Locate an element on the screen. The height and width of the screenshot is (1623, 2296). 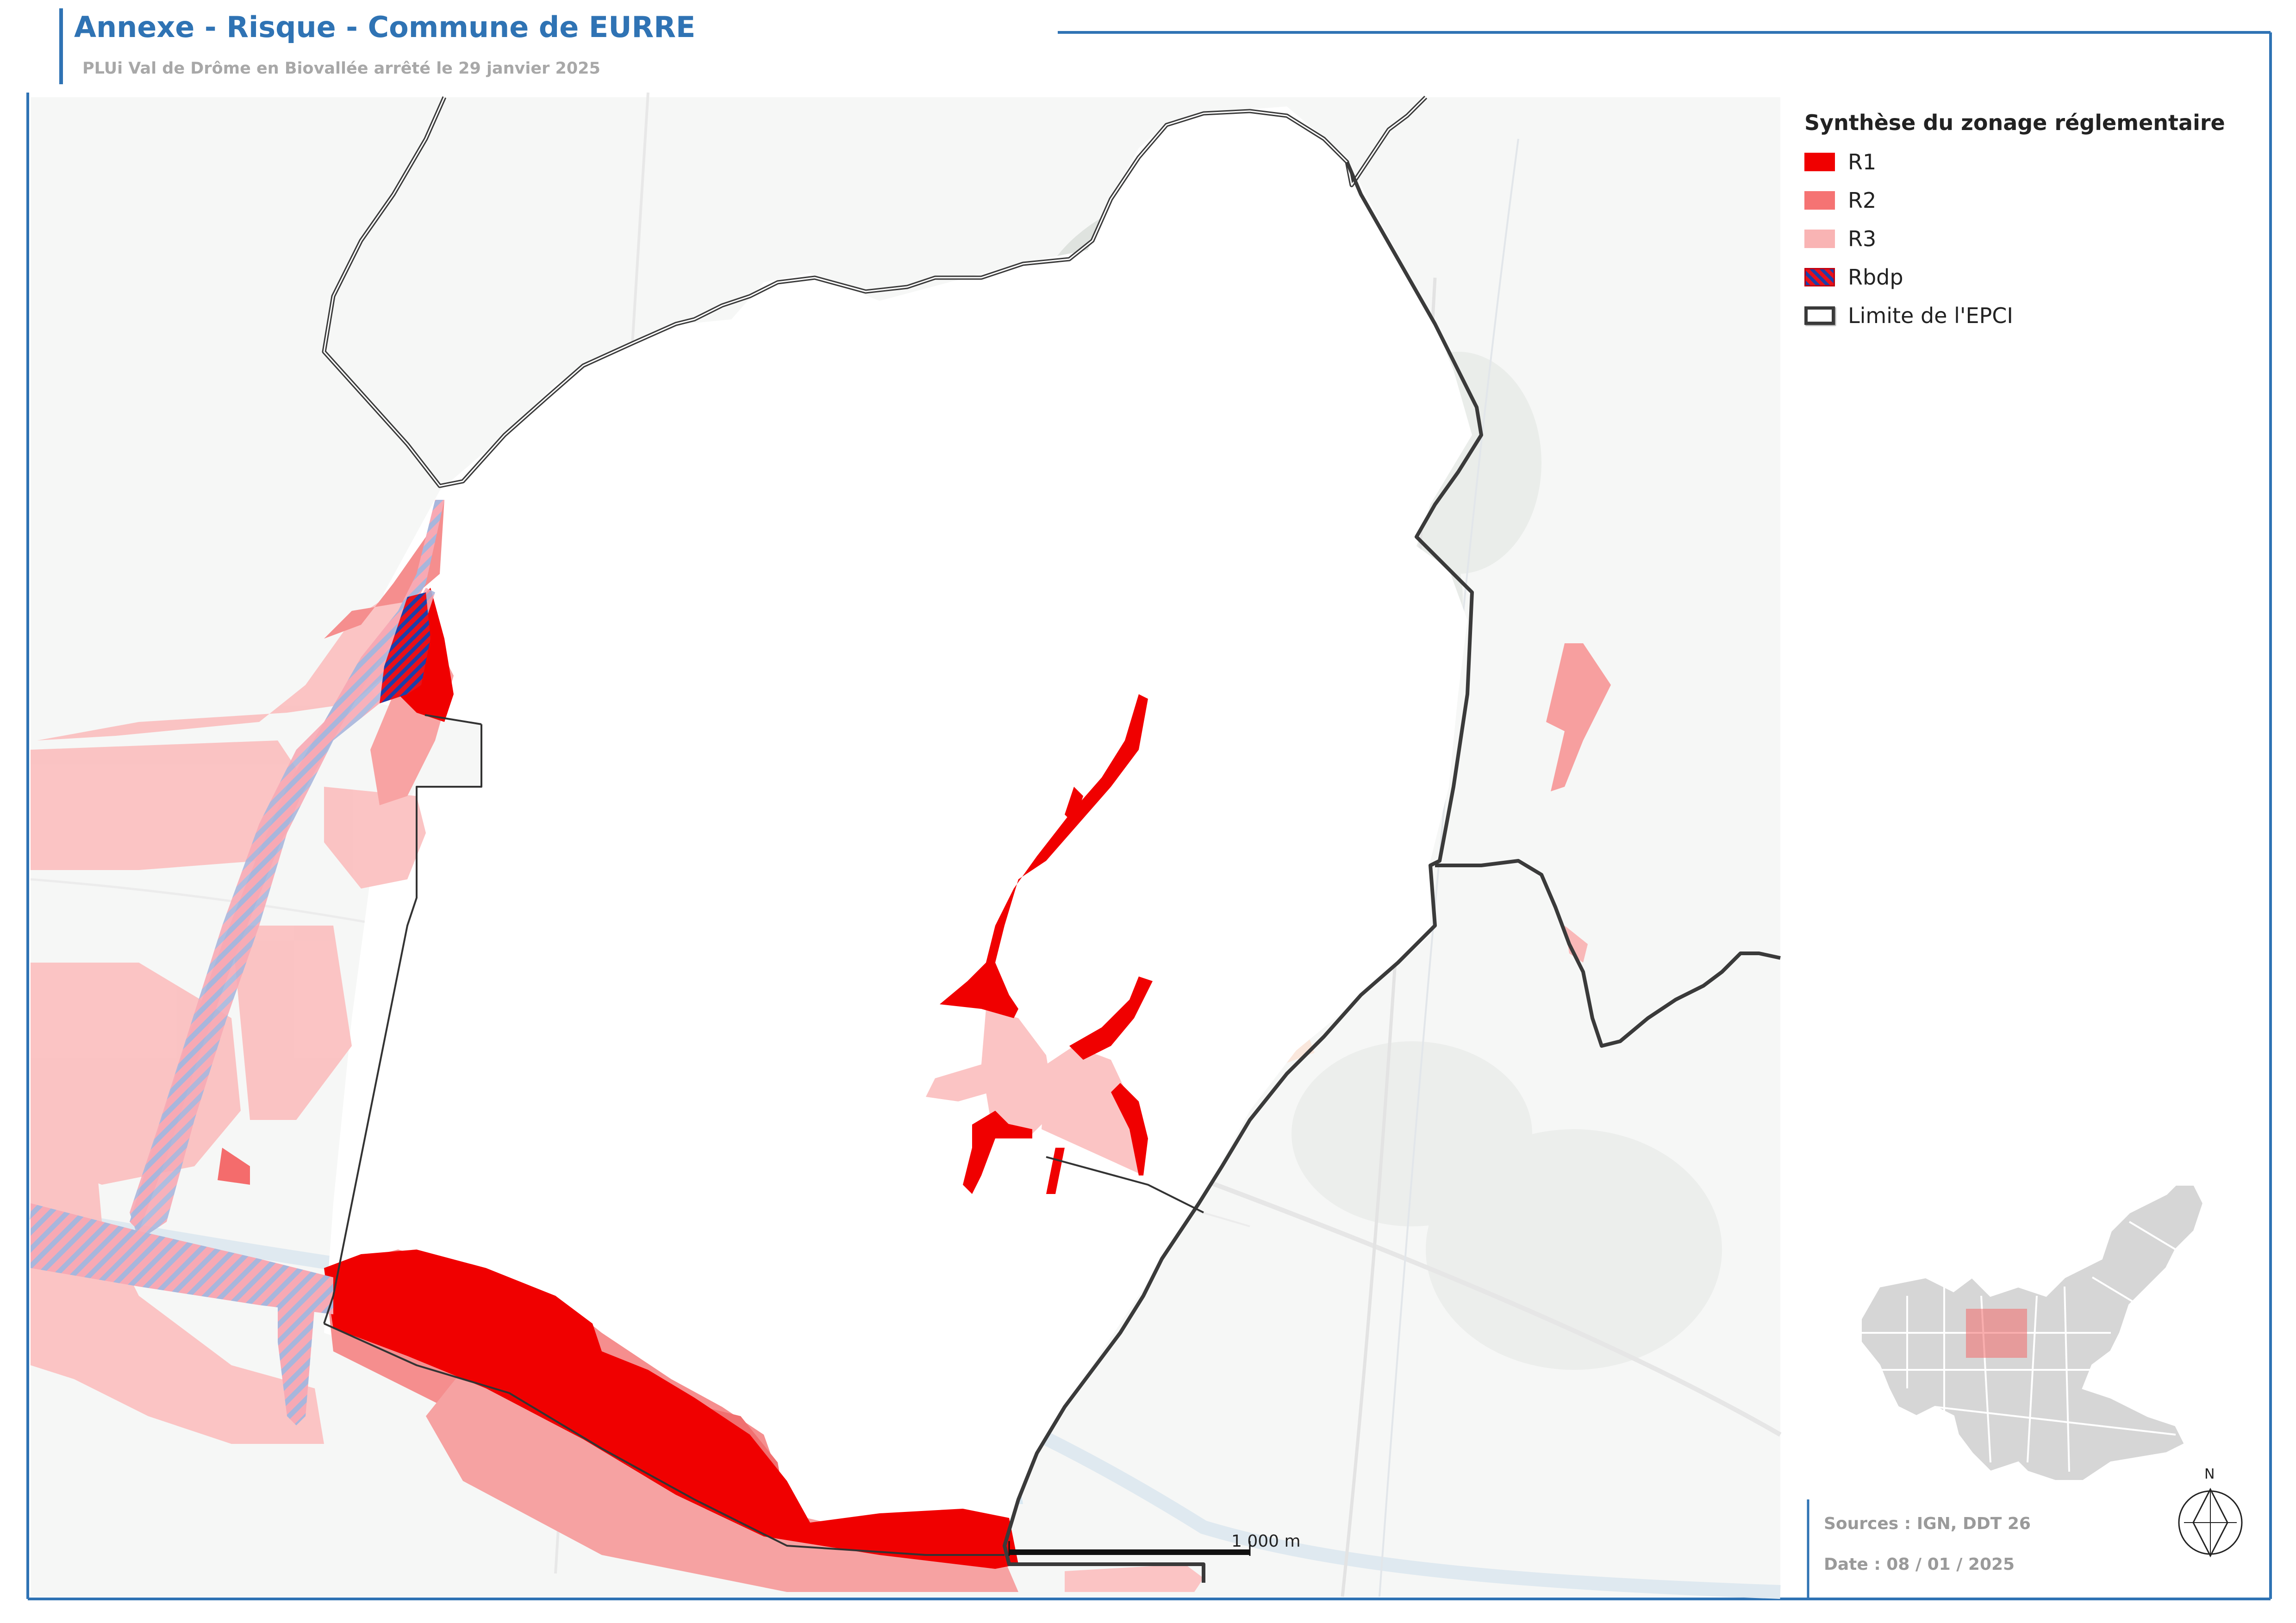
legend-item-epci: Limite de l'EPCI is located at coordinates (1908, 315).